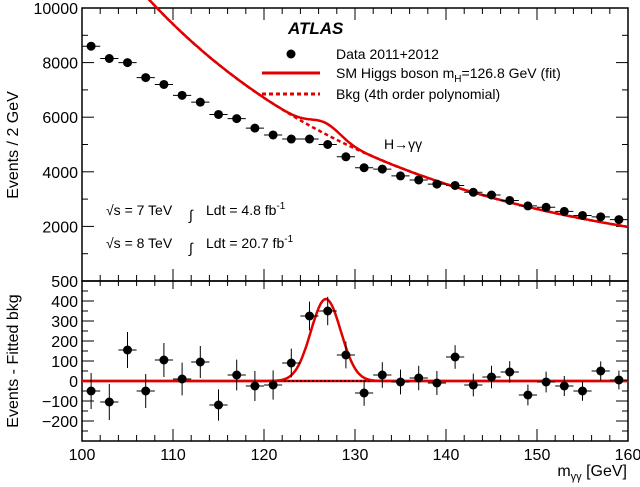 Image resolution: width=640 pixels, height=487 pixels. I want to click on residual-y-tick-label: 0, so click(73, 382).